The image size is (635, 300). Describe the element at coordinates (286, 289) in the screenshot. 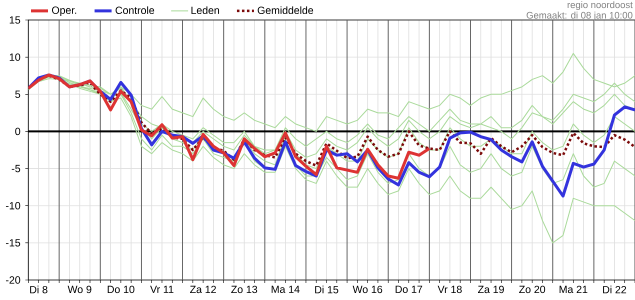

I see `x-tick-label: Ma 14` at that location.